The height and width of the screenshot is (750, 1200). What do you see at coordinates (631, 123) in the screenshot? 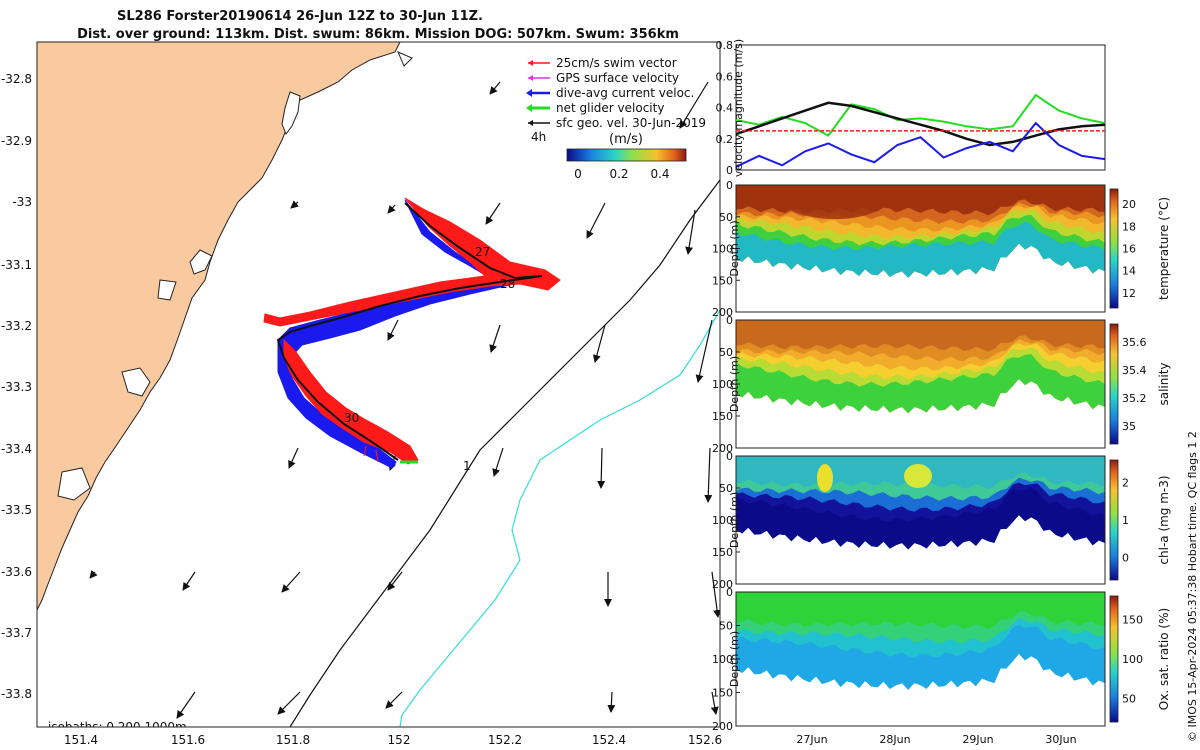
I see `legend-geo: sfc geo. vel. 30-Jun-2019` at bounding box center [631, 123].